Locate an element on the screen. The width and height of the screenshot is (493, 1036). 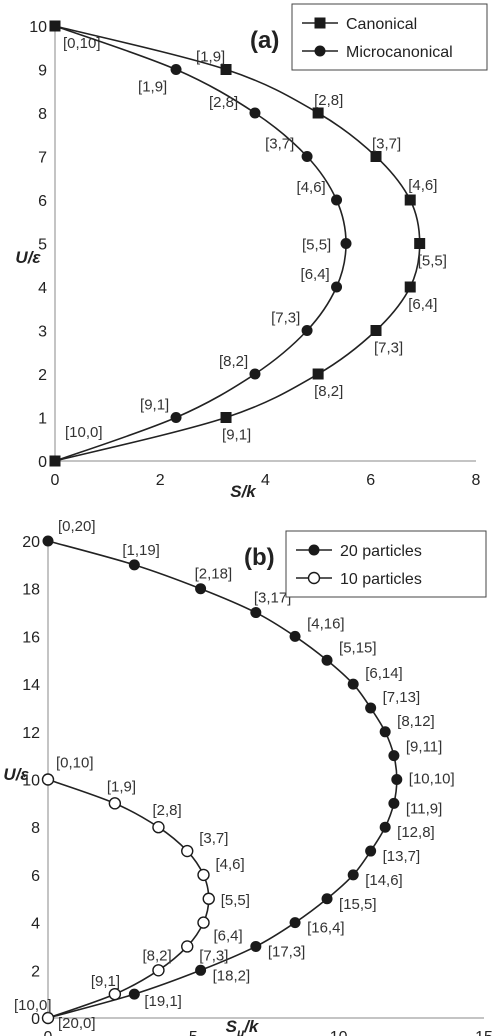
y-tick-label: 16 is located at coordinates (31, 637).